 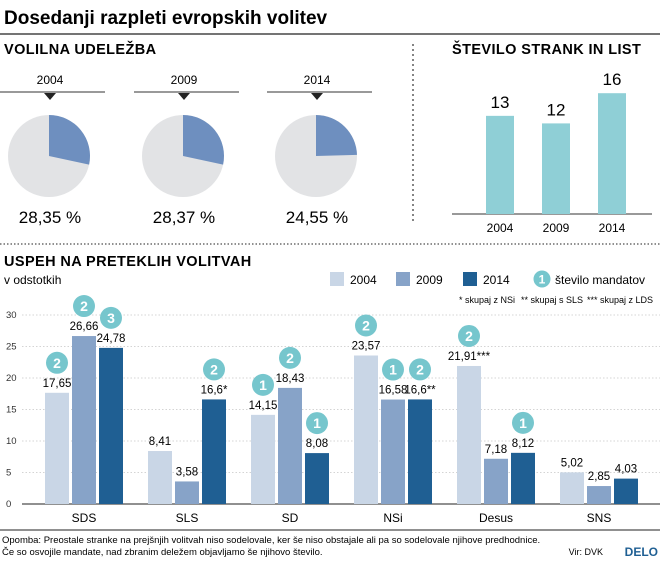 I want to click on bar-desus-2014, so click(x=523, y=478).